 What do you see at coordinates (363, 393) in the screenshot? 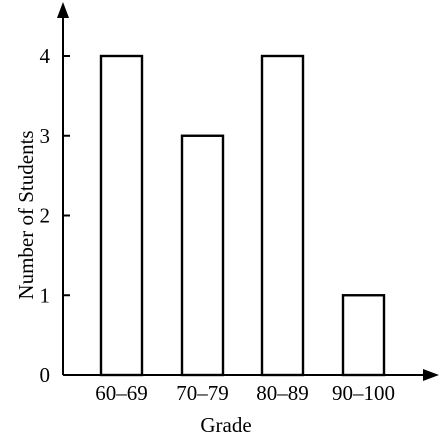
I see `x-tick-label-90–100: 90–100` at bounding box center [363, 393].